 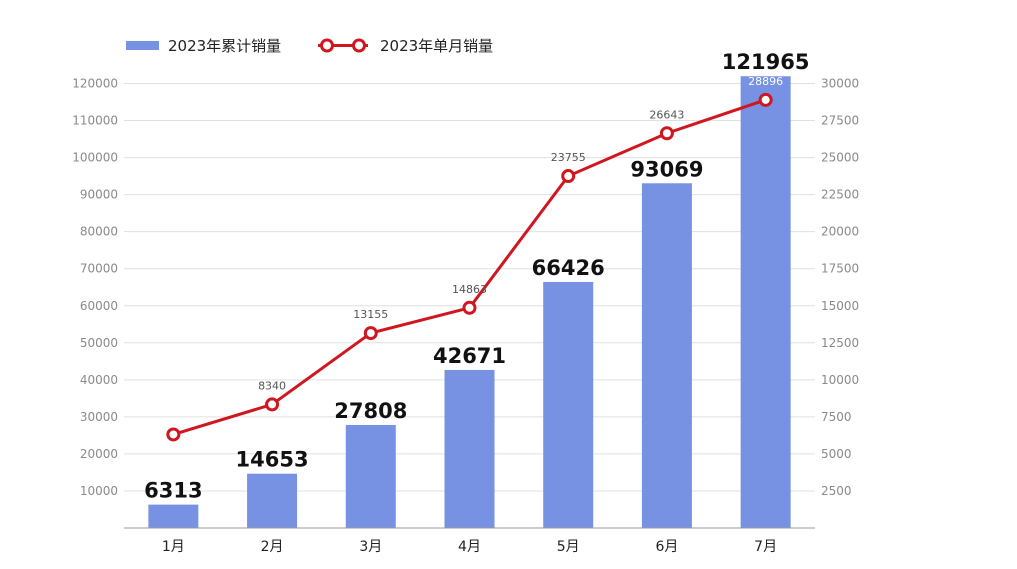 What do you see at coordinates (469, 356) in the screenshot?
I see `bar-value-label: 42671` at bounding box center [469, 356].